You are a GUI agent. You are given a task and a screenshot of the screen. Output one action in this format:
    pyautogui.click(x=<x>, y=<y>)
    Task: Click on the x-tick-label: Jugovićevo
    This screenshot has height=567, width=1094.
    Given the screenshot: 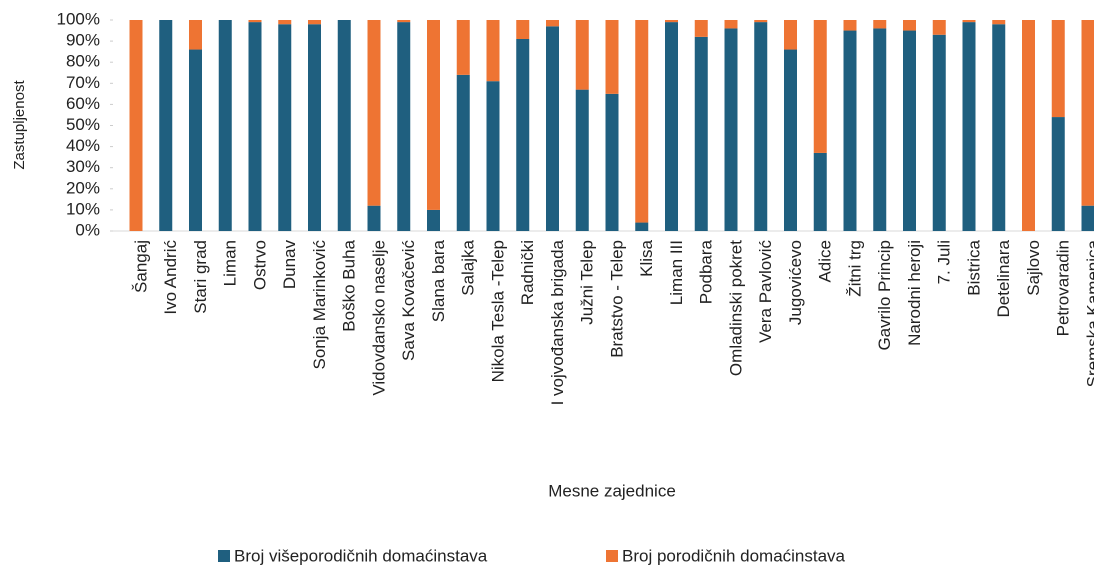 What is the action you would take?
    pyautogui.click(x=795, y=282)
    